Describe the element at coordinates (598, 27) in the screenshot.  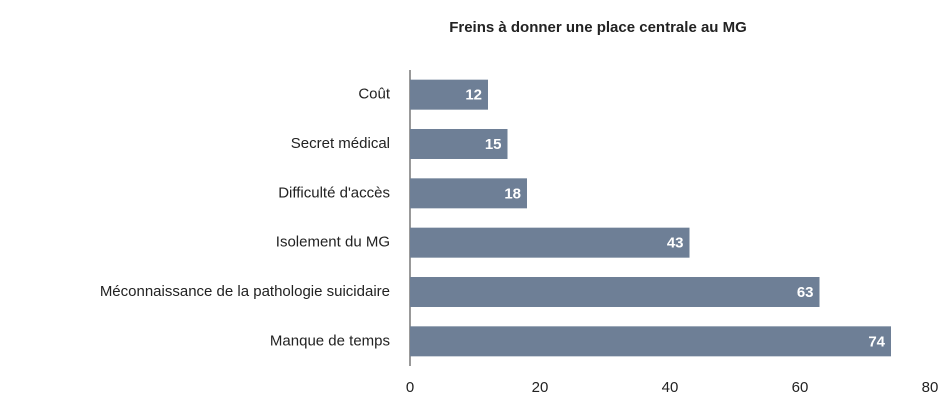
I see `chart-title: Freins à donner une place centrale au MG` at that location.